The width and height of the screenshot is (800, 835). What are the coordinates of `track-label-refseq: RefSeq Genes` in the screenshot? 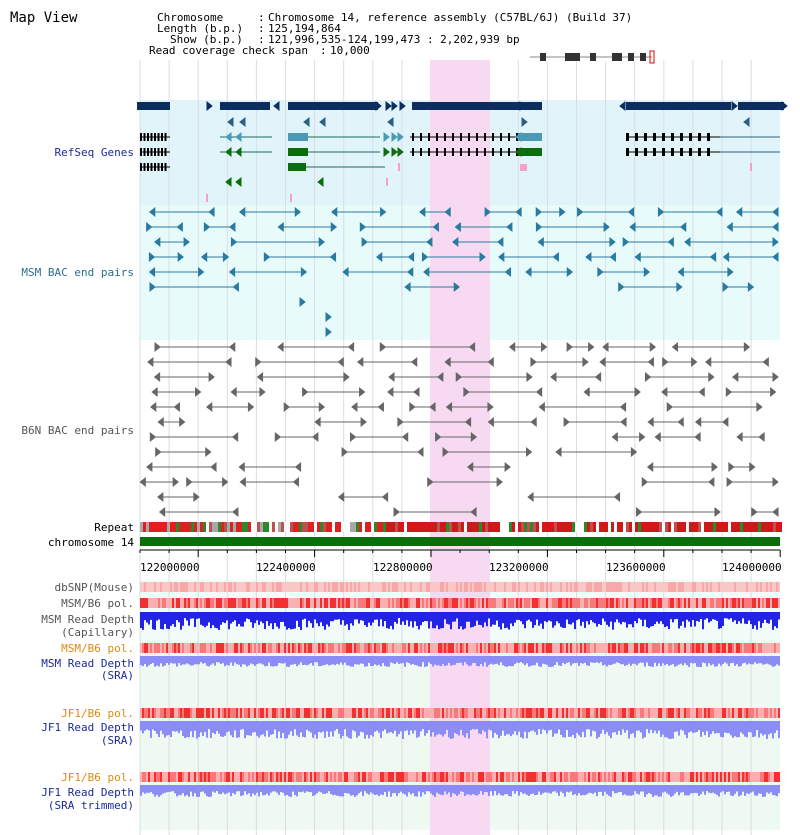 It's located at (94, 152).